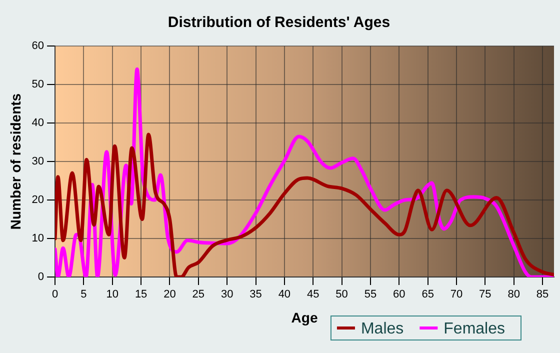  I want to click on y-tick-label: 10, so click(38, 238).